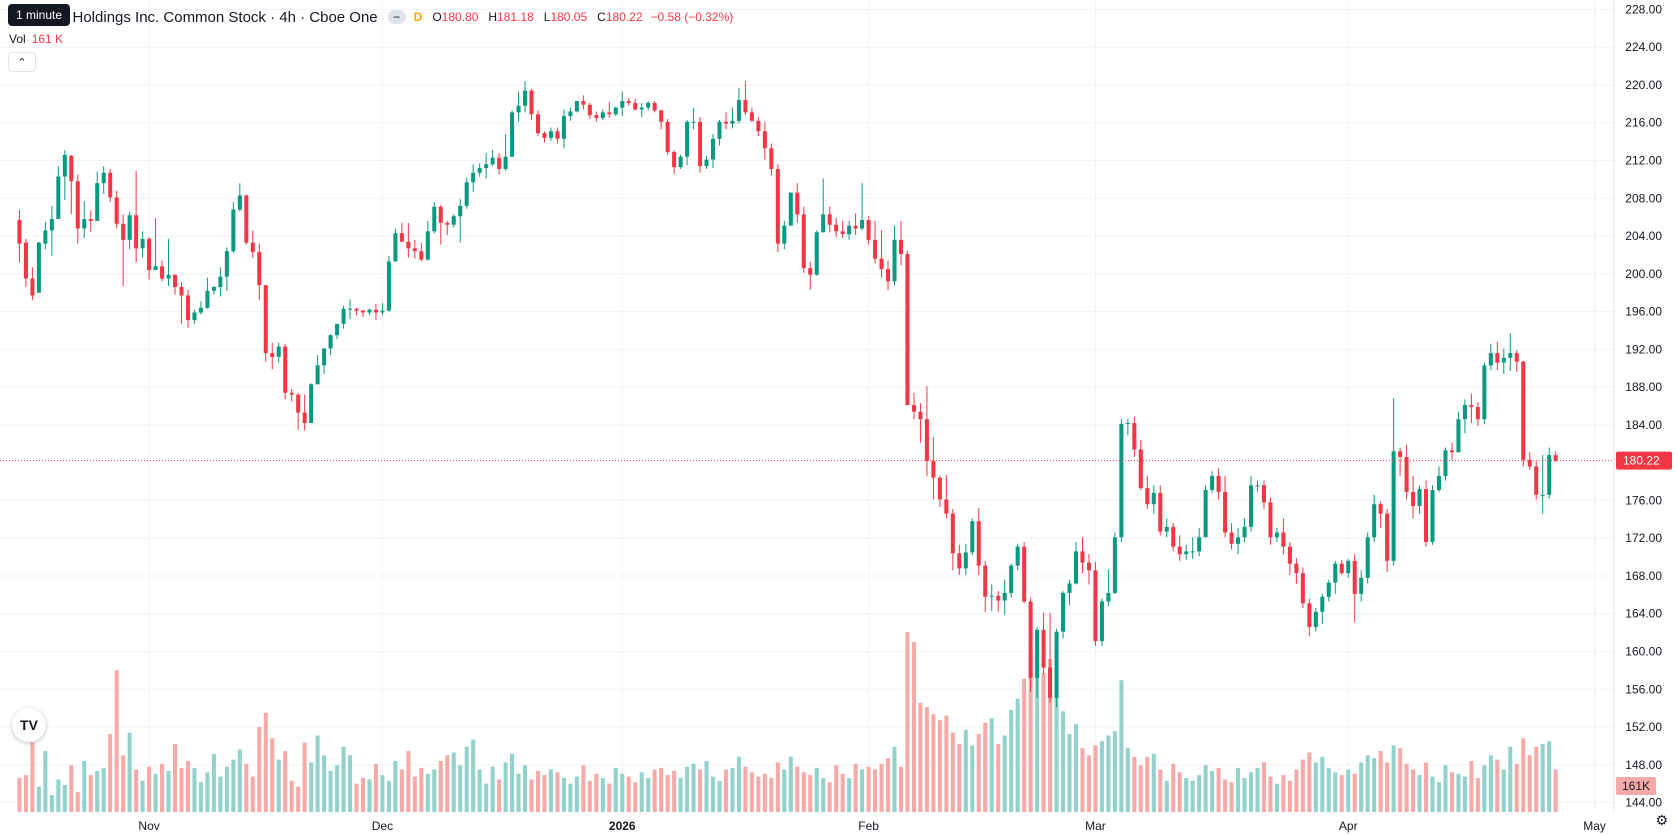 Image resolution: width=1678 pixels, height=835 pixels. I want to click on time-tick-label: Feb, so click(868, 826).